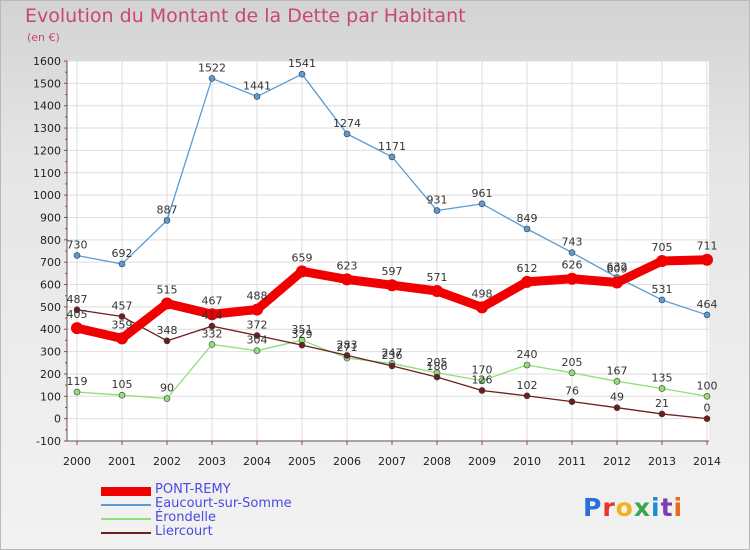 The width and height of the screenshot is (750, 550). I want to click on data-label: 626, so click(572, 265).